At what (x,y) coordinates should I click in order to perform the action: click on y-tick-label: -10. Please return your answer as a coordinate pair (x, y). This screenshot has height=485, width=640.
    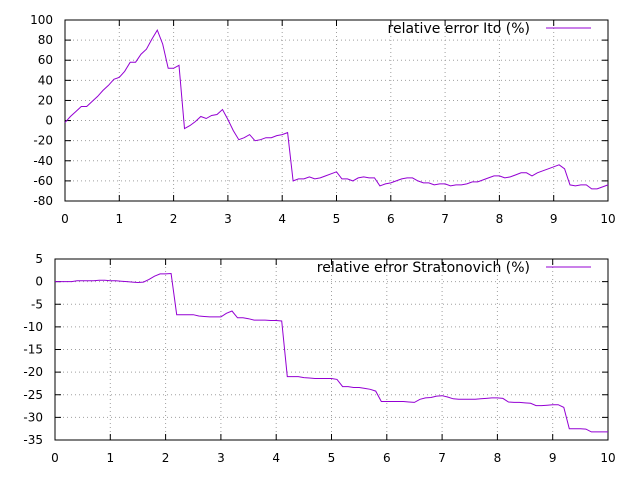
    Looking at the image, I should click on (33, 327).